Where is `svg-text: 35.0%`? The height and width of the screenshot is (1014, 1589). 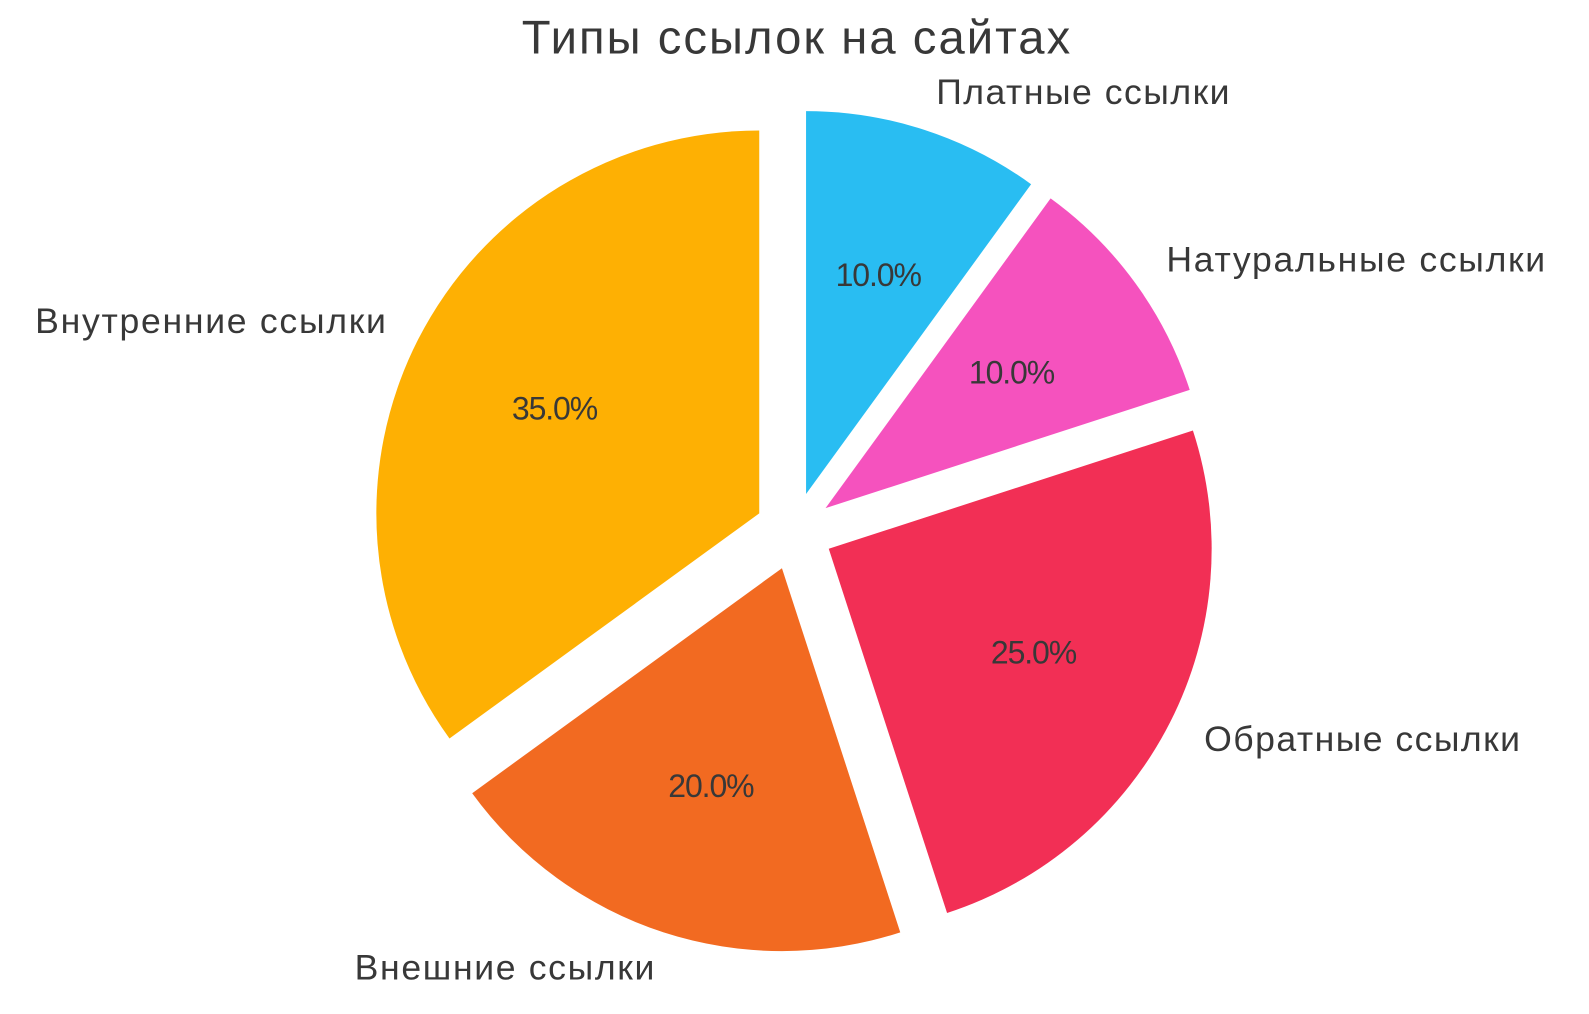
svg-text: 35.0% is located at coordinates (555, 409).